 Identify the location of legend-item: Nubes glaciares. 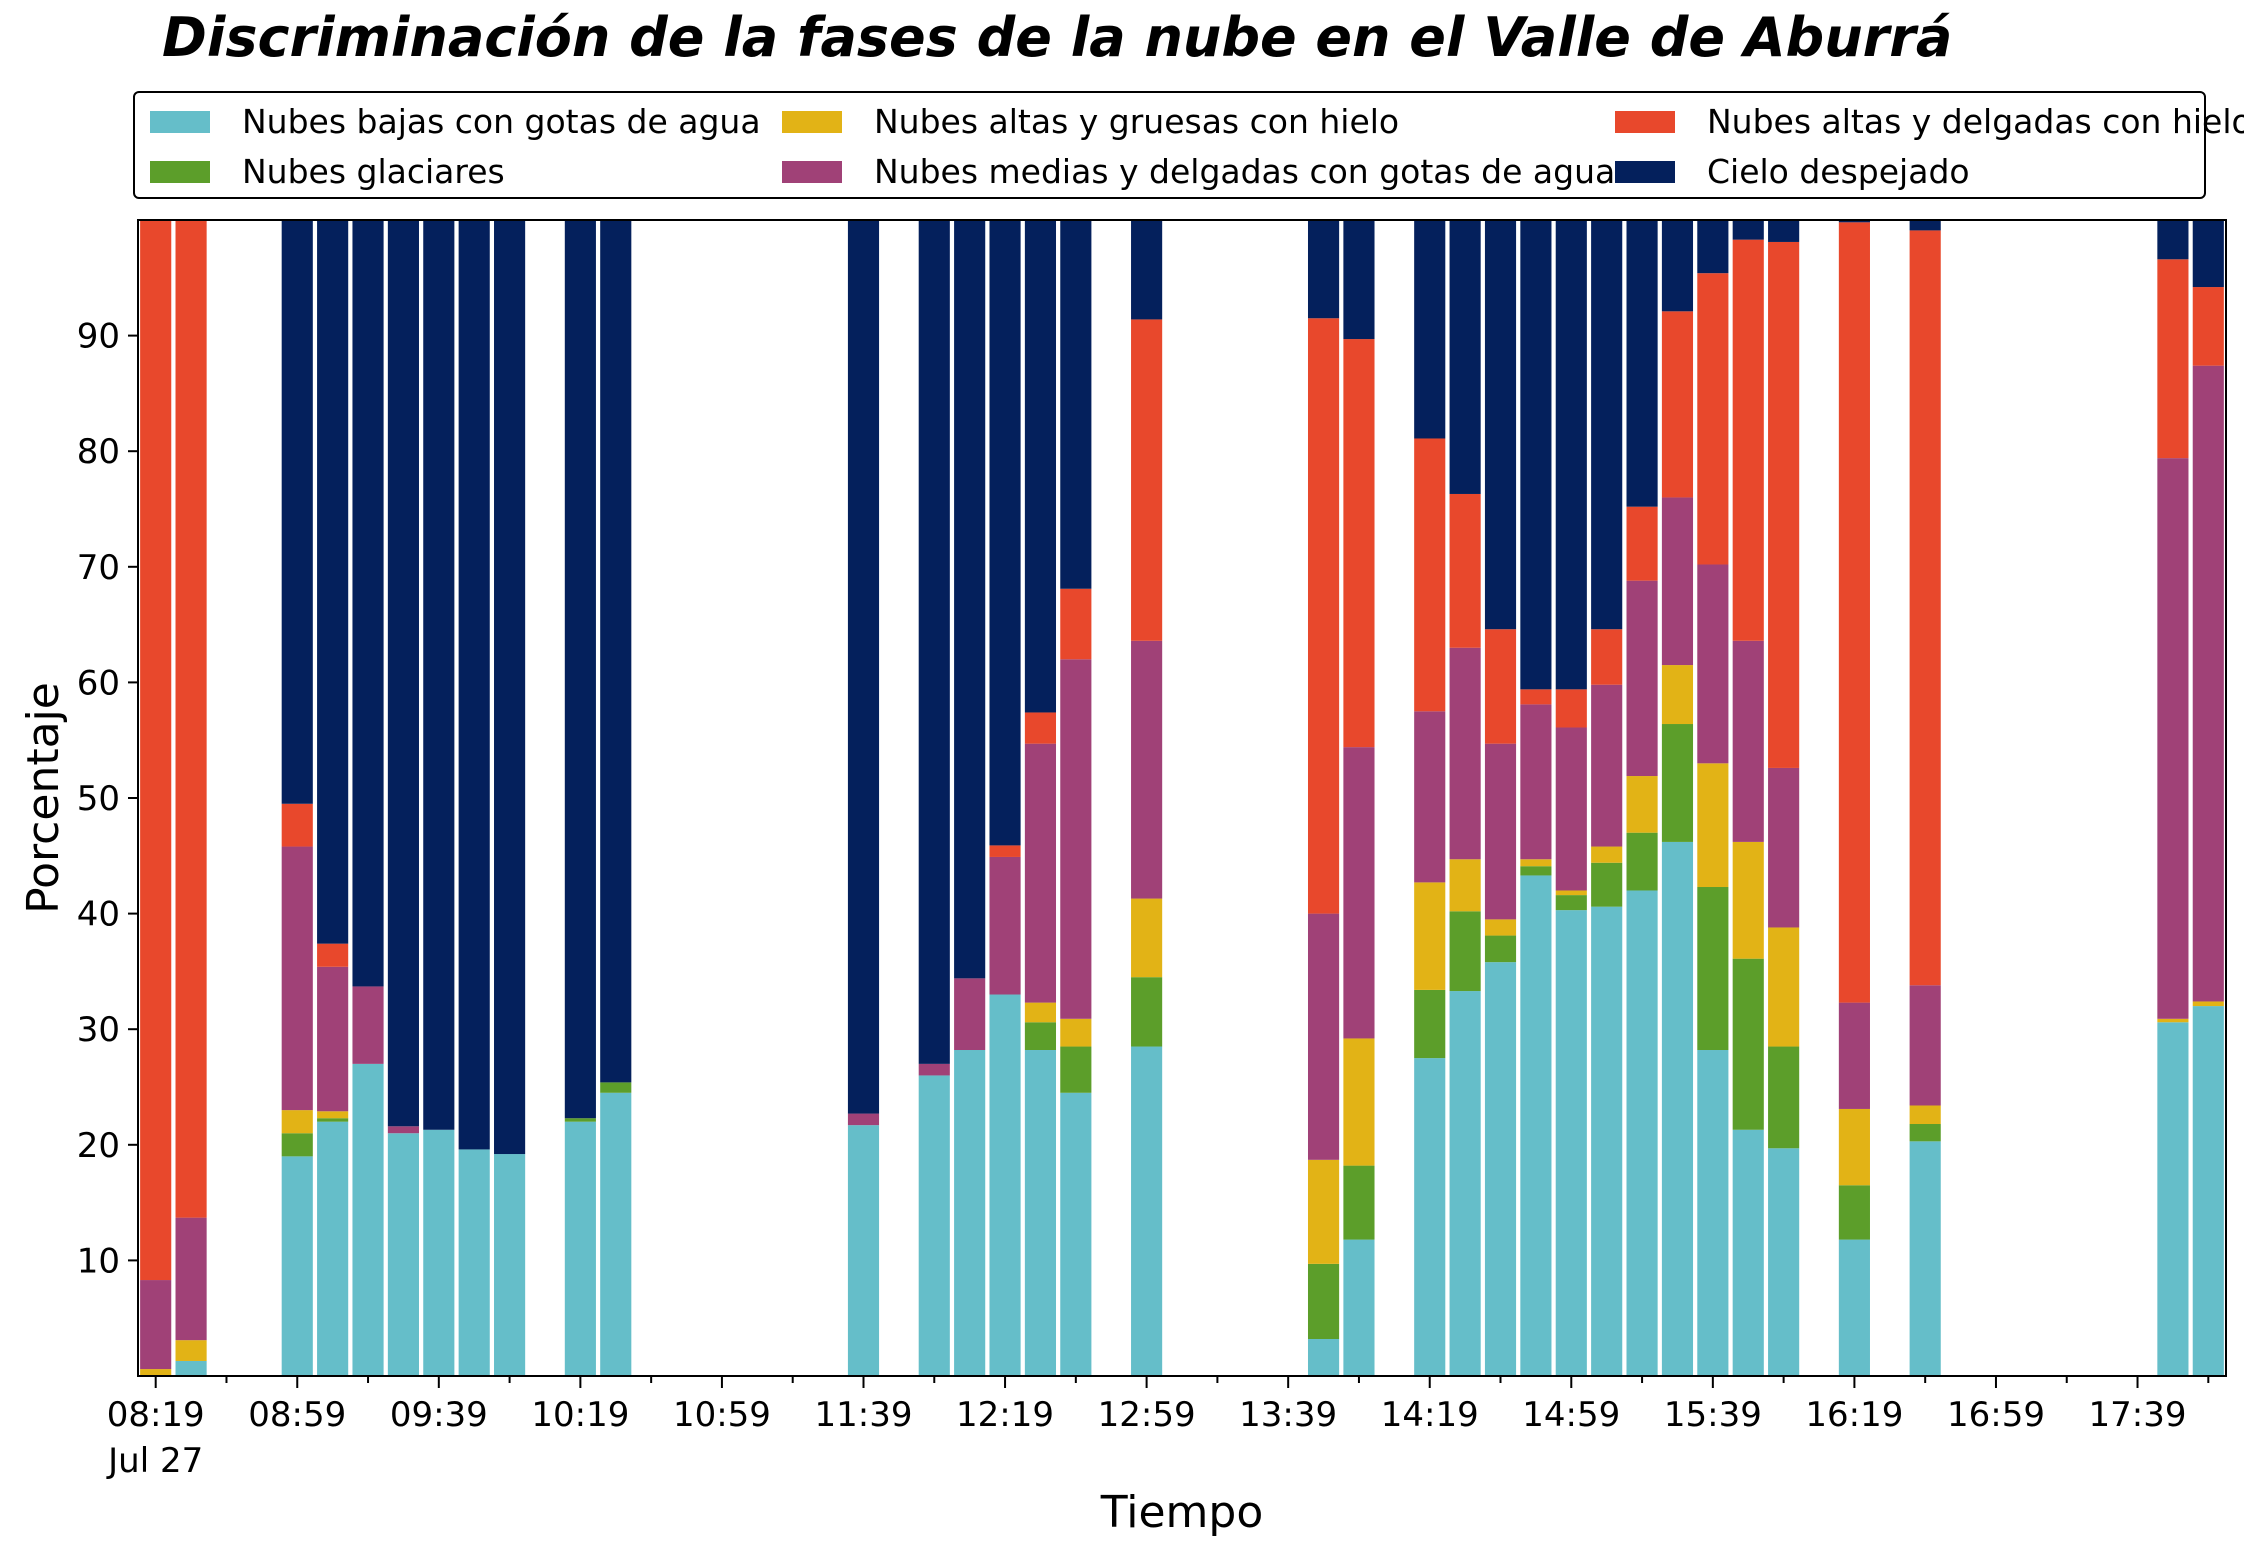
(327, 171).